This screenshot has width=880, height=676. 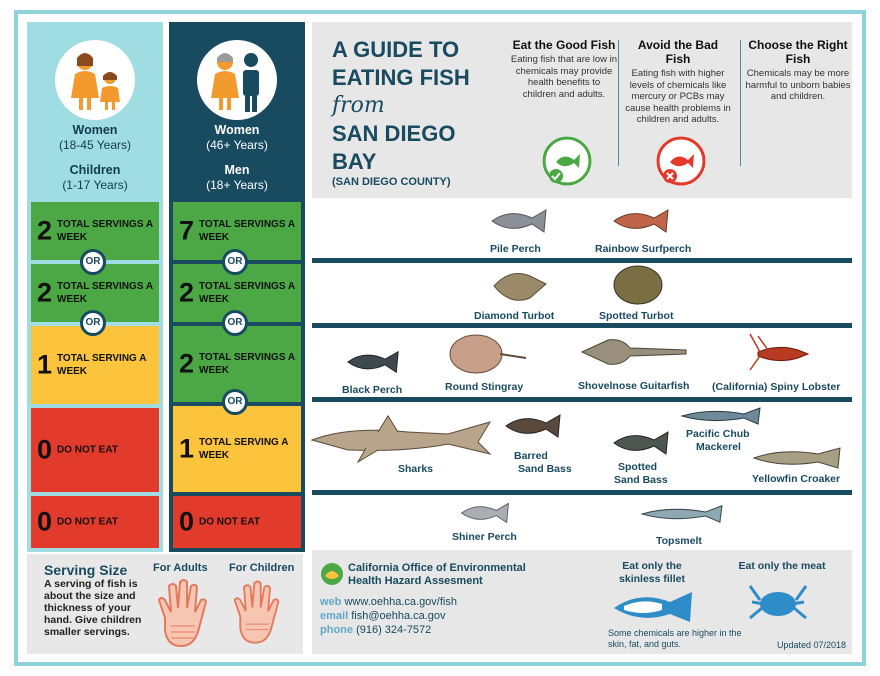 What do you see at coordinates (401, 77) in the screenshot?
I see `title-line: EATING FISH` at bounding box center [401, 77].